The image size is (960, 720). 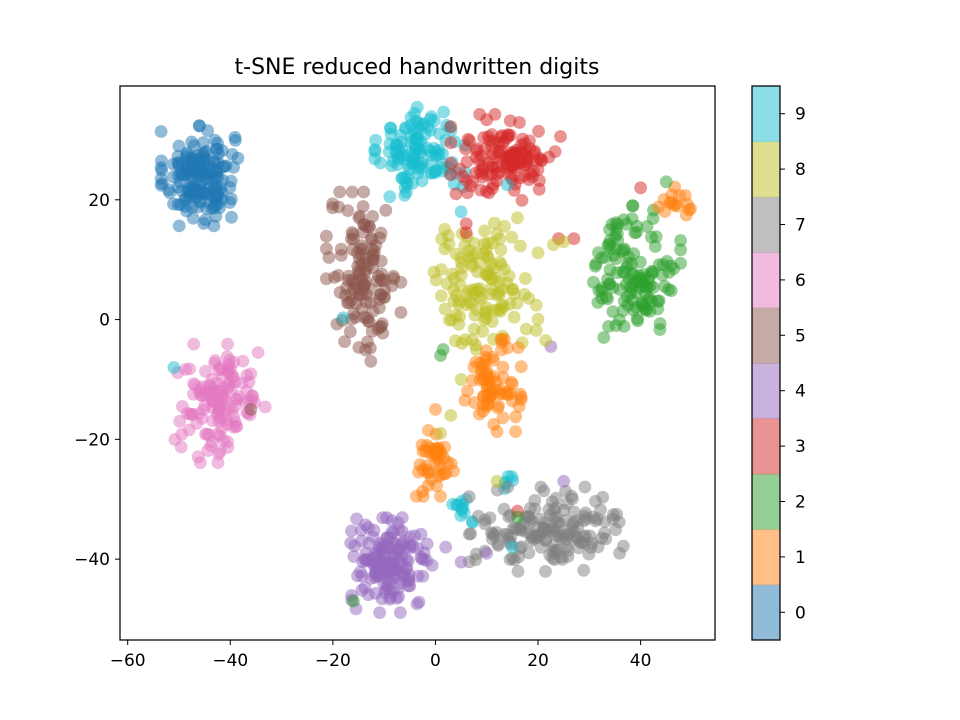 I want to click on colorbar-label: 6, so click(x=800, y=281).